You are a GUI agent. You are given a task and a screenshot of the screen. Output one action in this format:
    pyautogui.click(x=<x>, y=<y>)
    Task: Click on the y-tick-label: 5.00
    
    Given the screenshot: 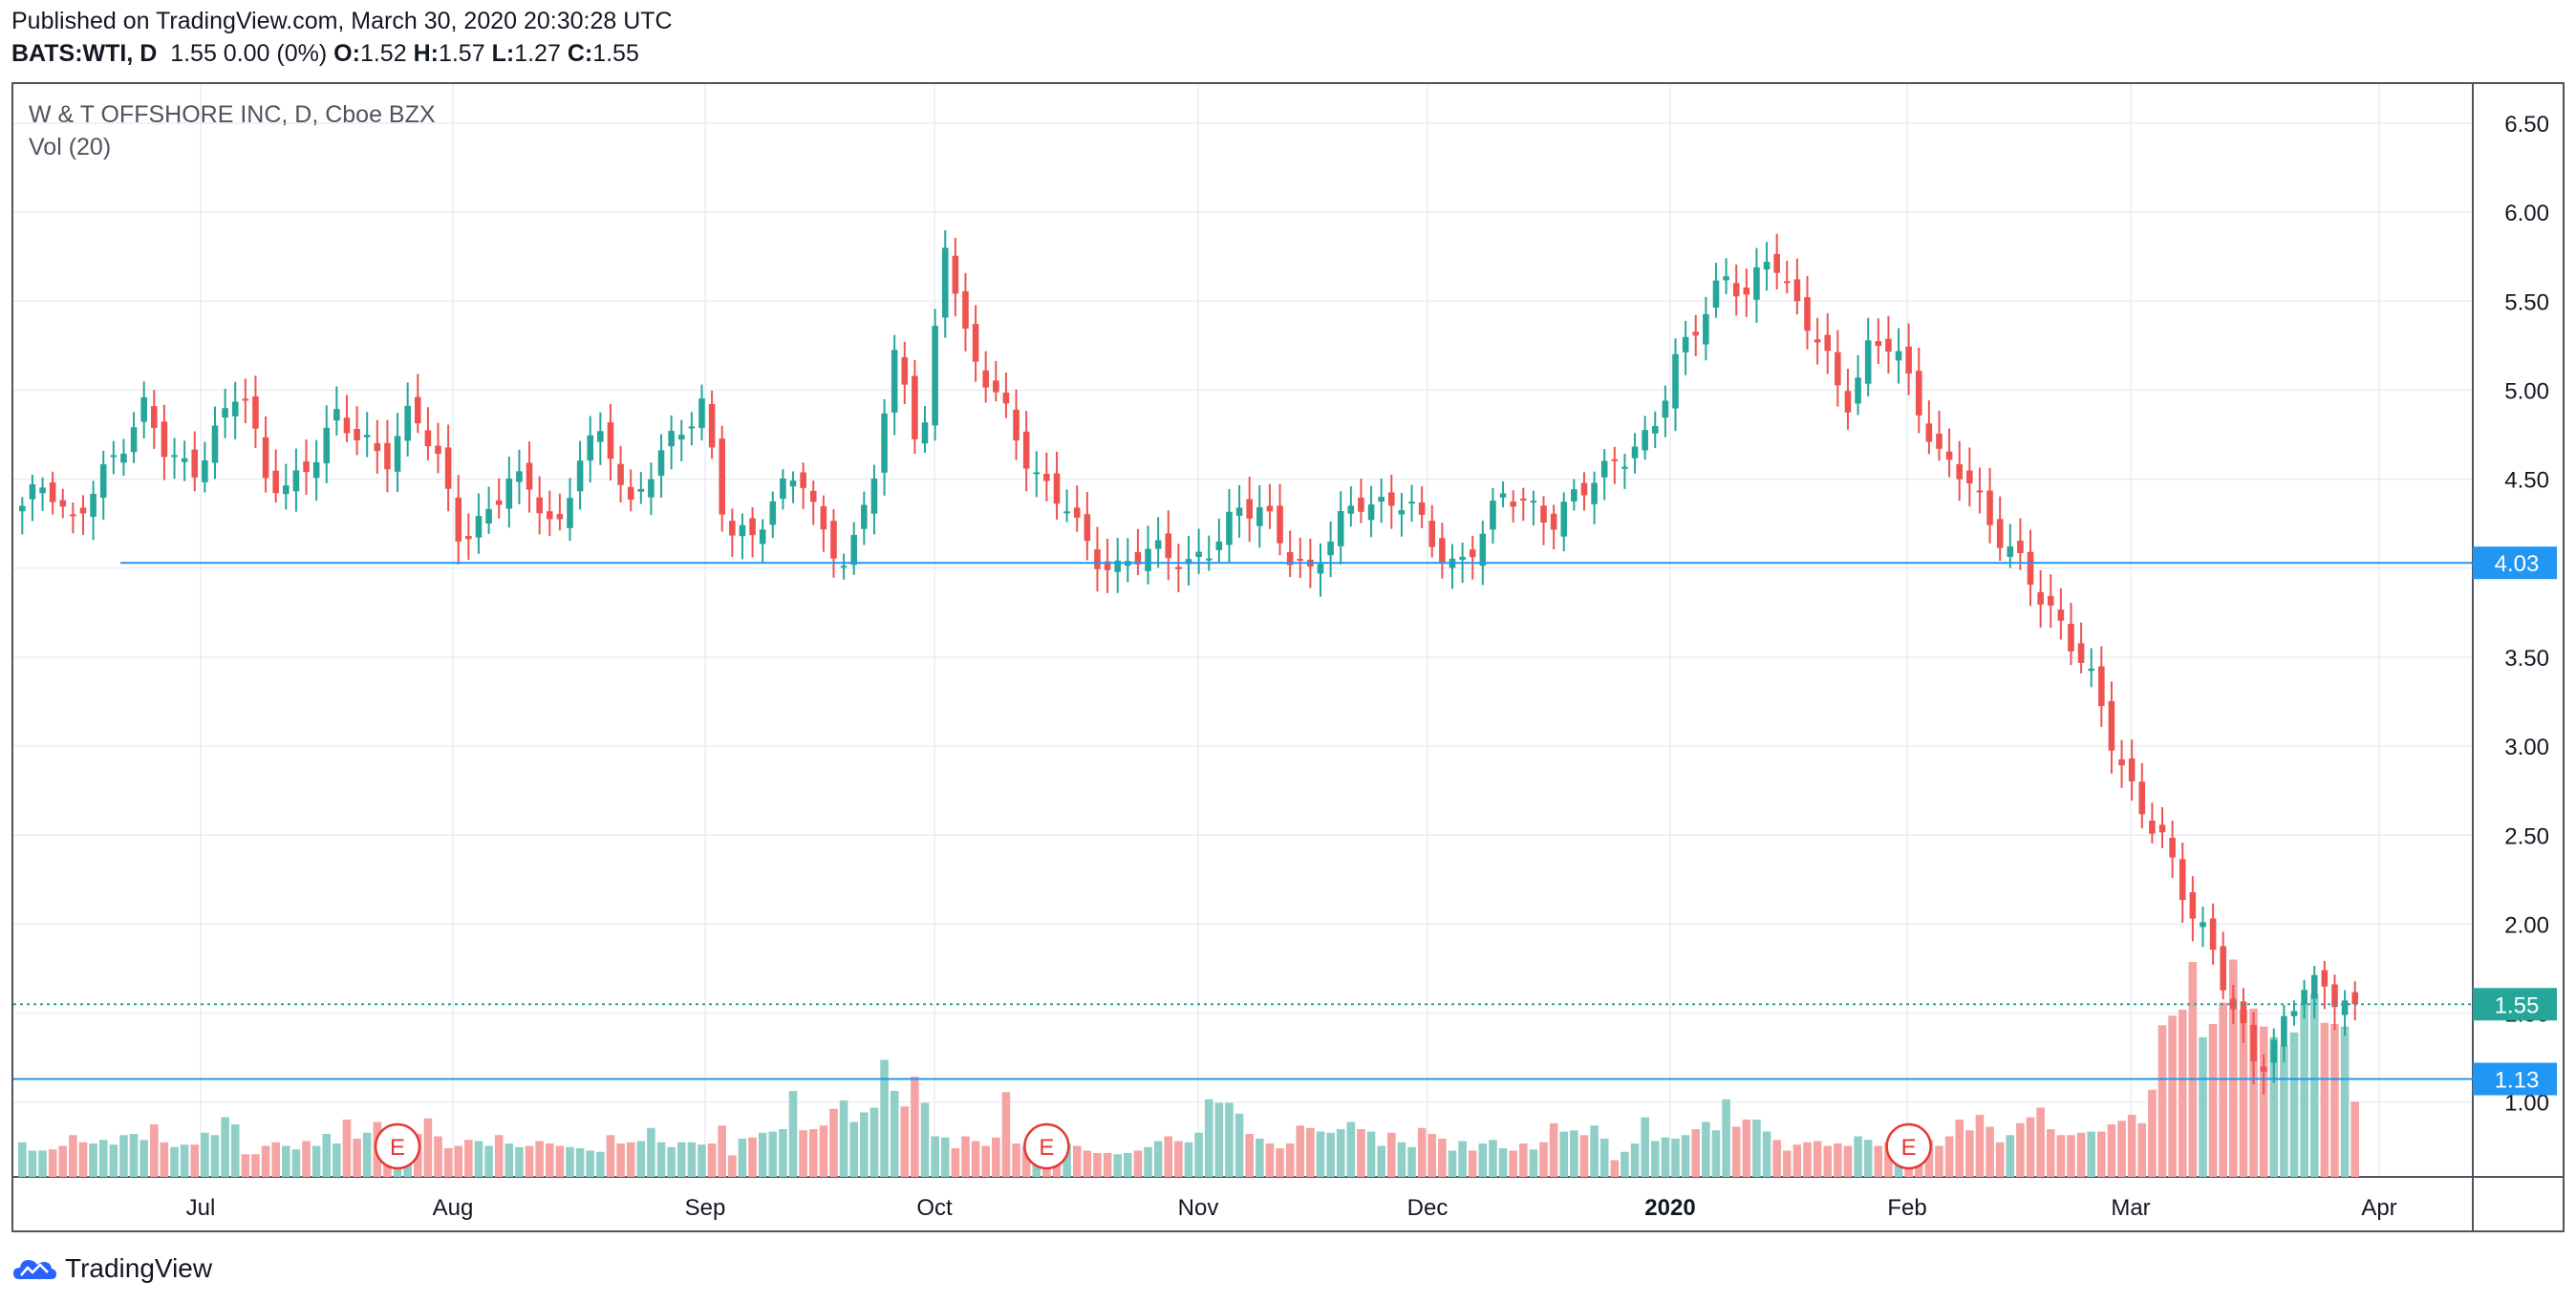 What is the action you would take?
    pyautogui.click(x=2526, y=391)
    